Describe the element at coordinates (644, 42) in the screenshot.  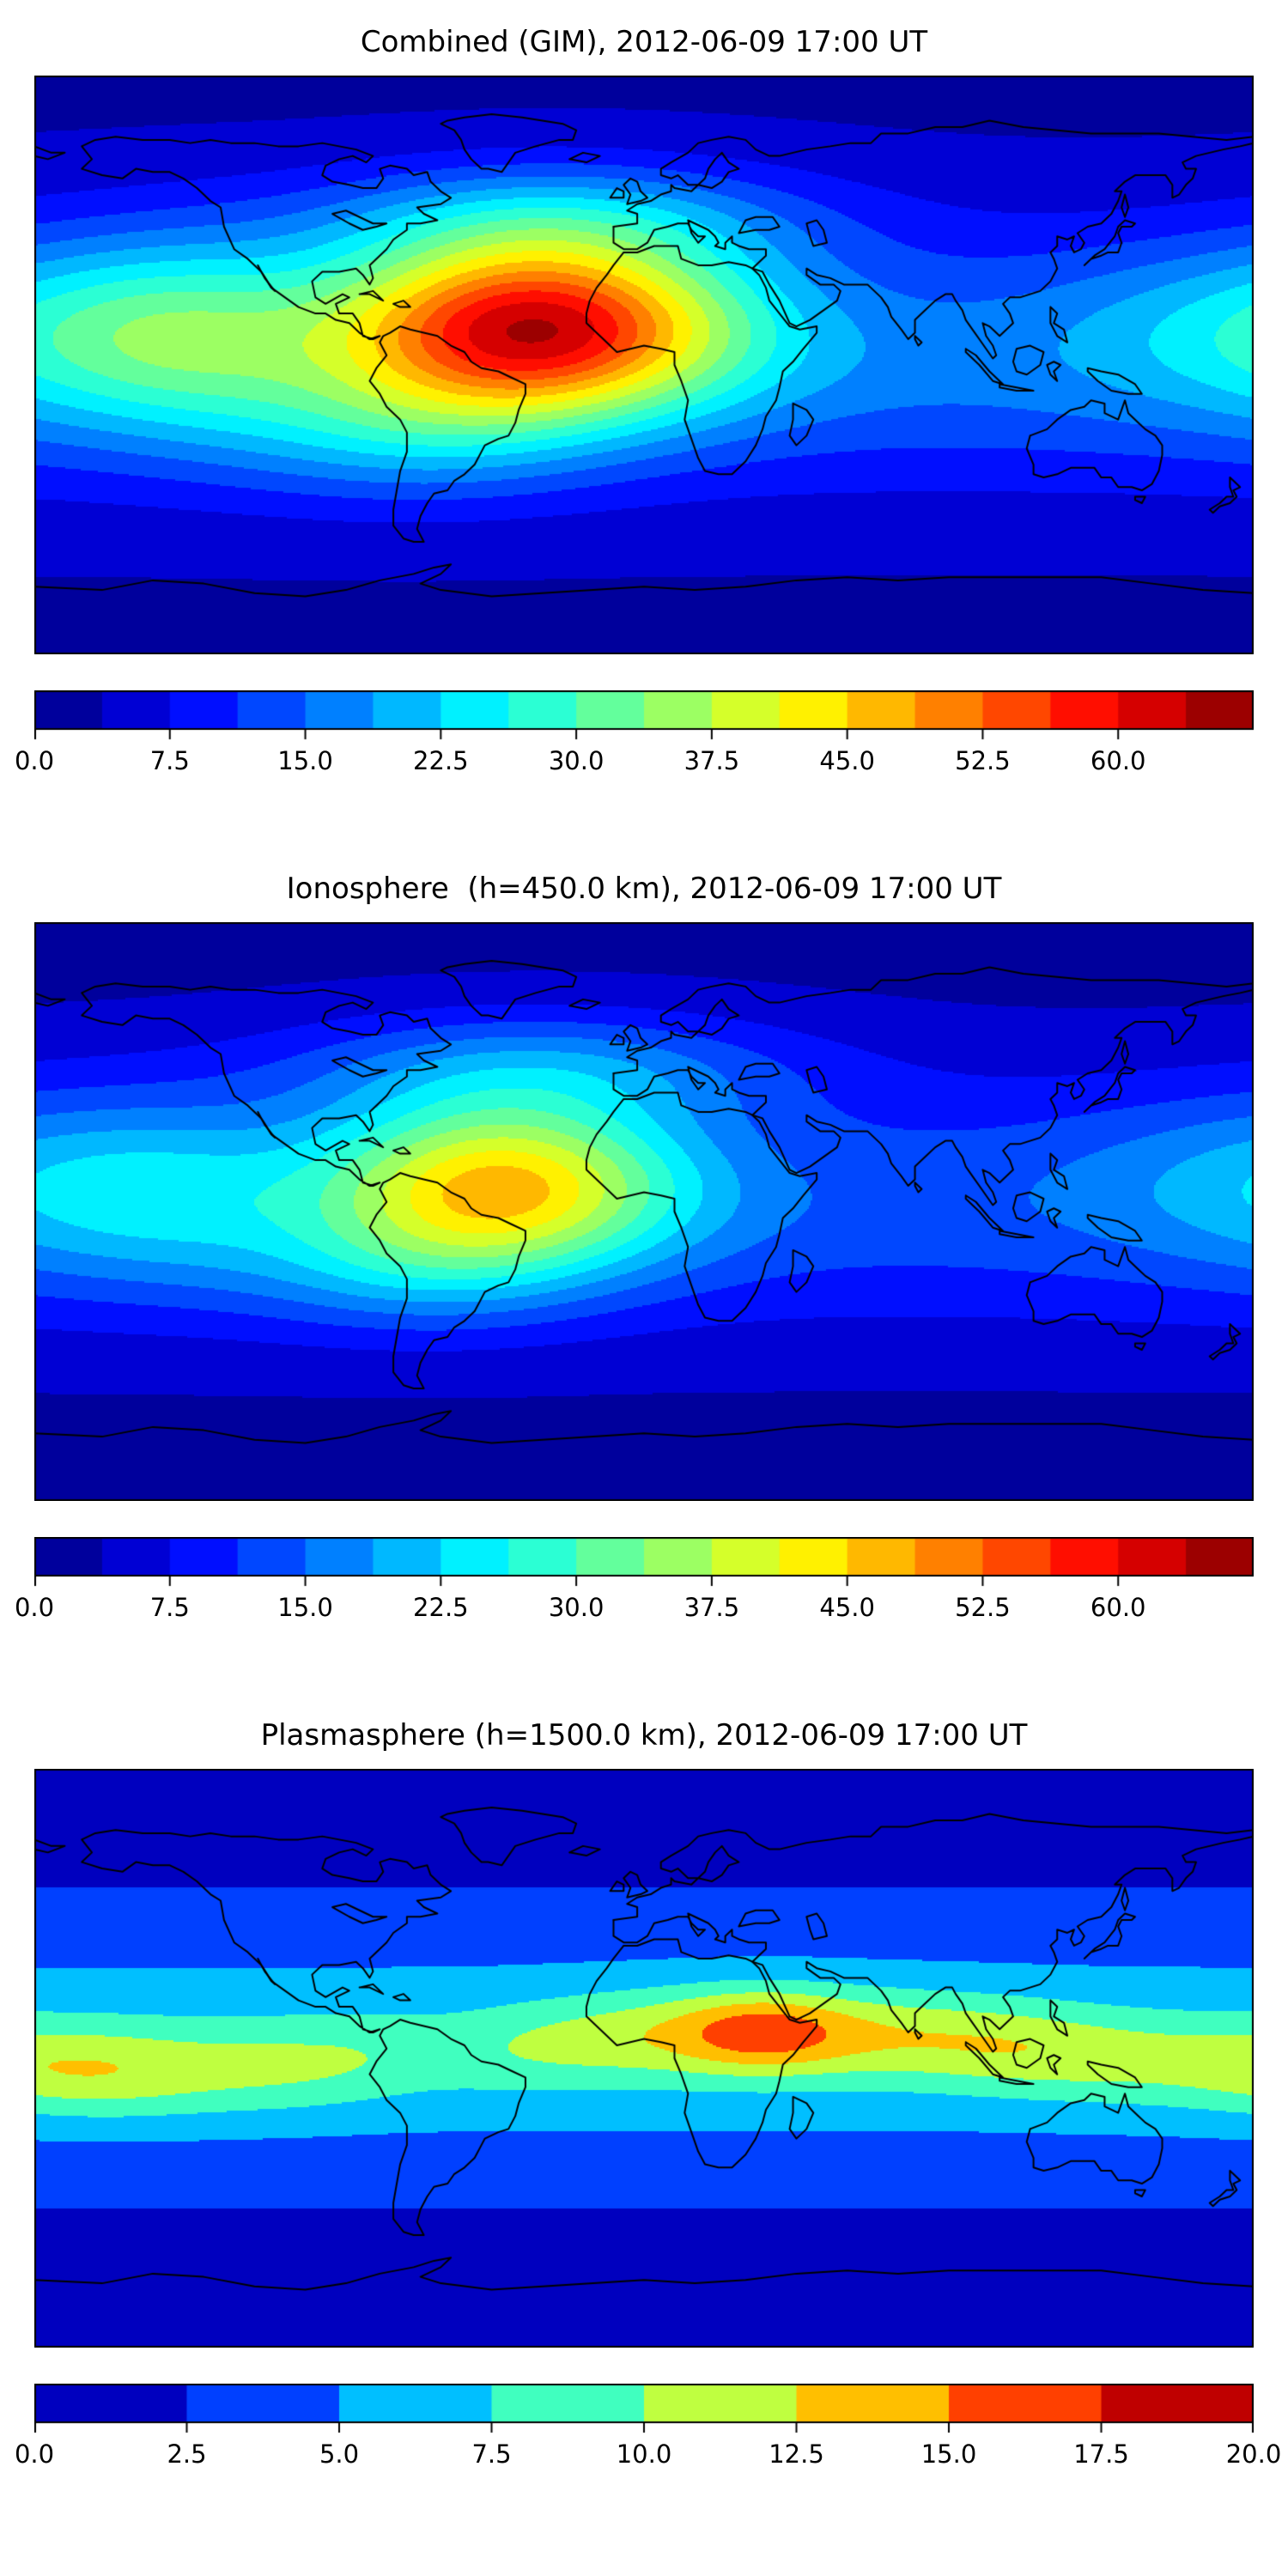
I see `panel-title-combined: Combined (GIM), 2012-06-09 17:00 UT` at that location.